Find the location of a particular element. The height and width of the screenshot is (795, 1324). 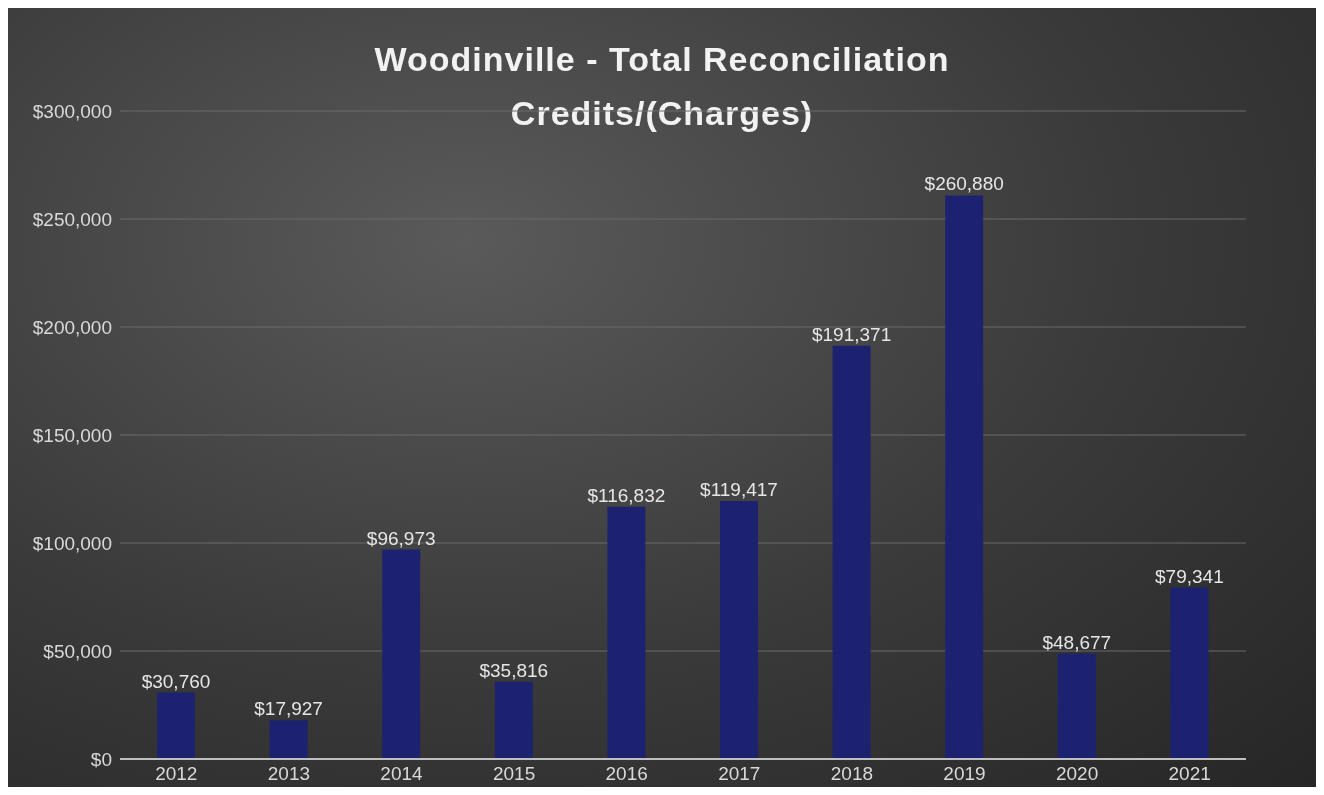

y-tick-label: $0 is located at coordinates (101, 759).